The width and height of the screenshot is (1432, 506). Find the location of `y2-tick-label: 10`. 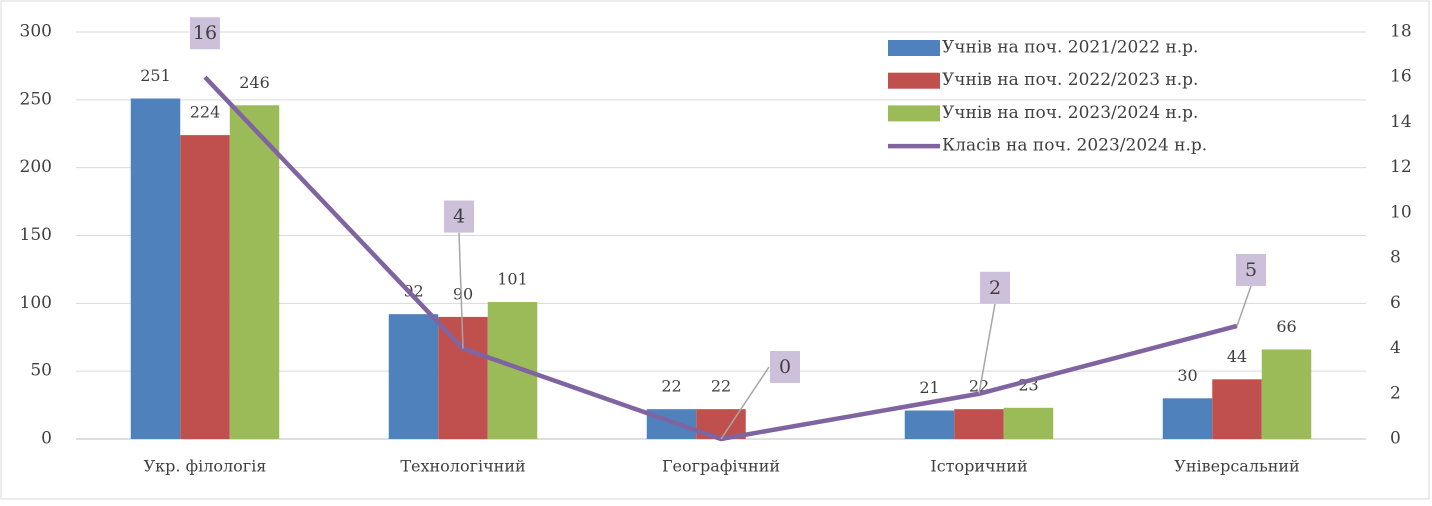

y2-tick-label: 10 is located at coordinates (1401, 212).